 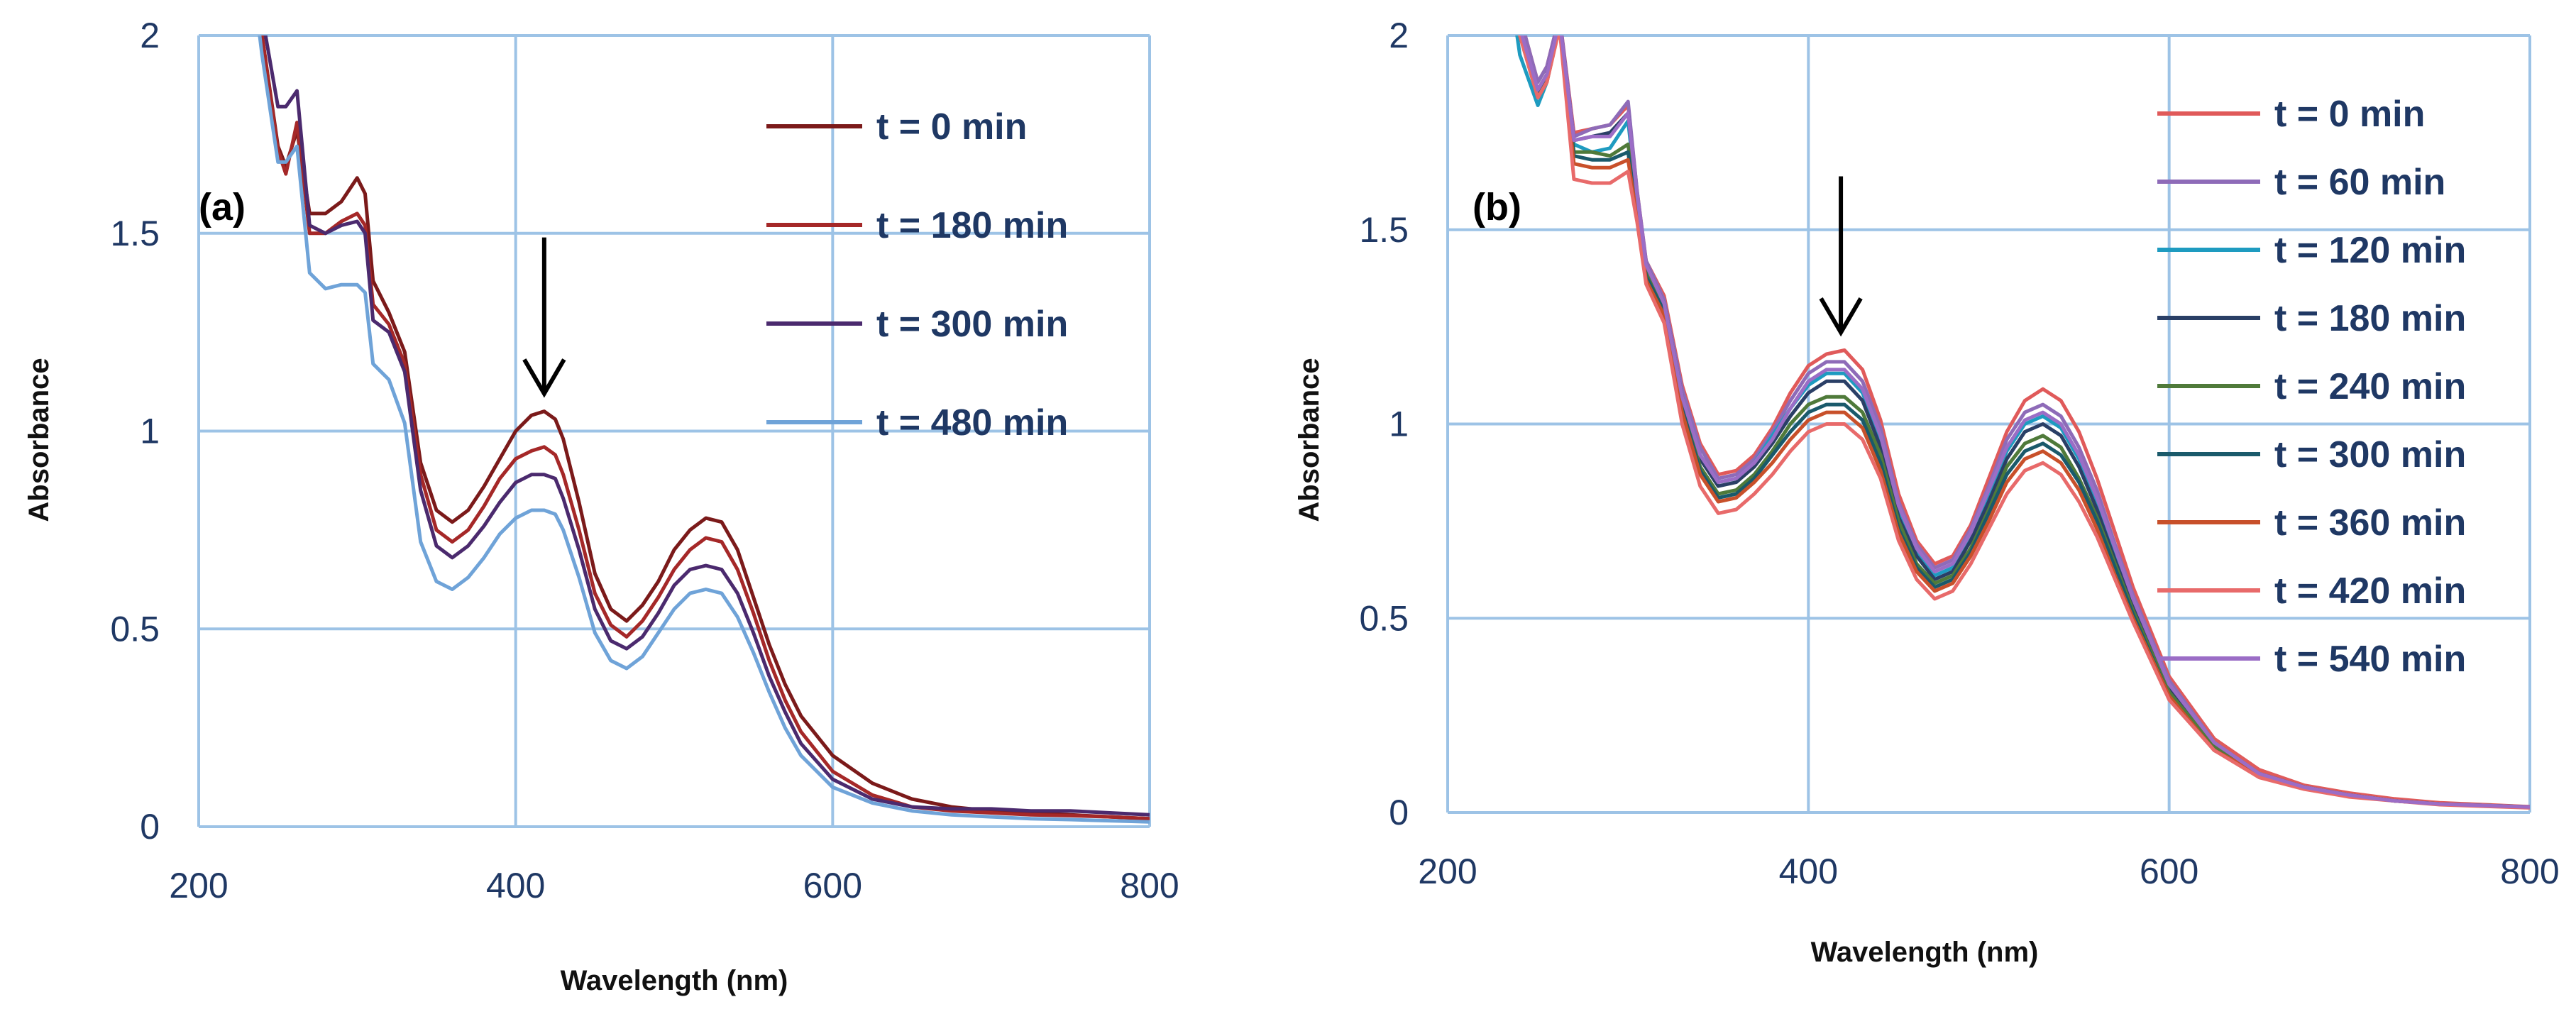 What do you see at coordinates (972, 423) in the screenshot?
I see `legend-label: t = 480 min` at bounding box center [972, 423].